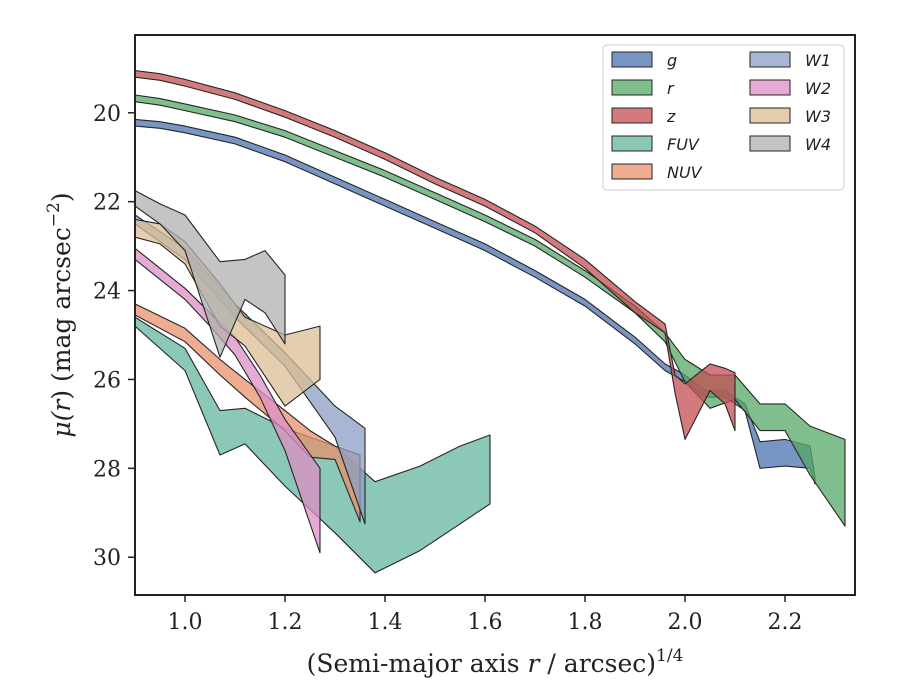 This screenshot has height=700, width=900. I want to click on x-axis: 1.0 1.2 1.4 1.6 1.8 2.0 2.2, so click(485, 615).